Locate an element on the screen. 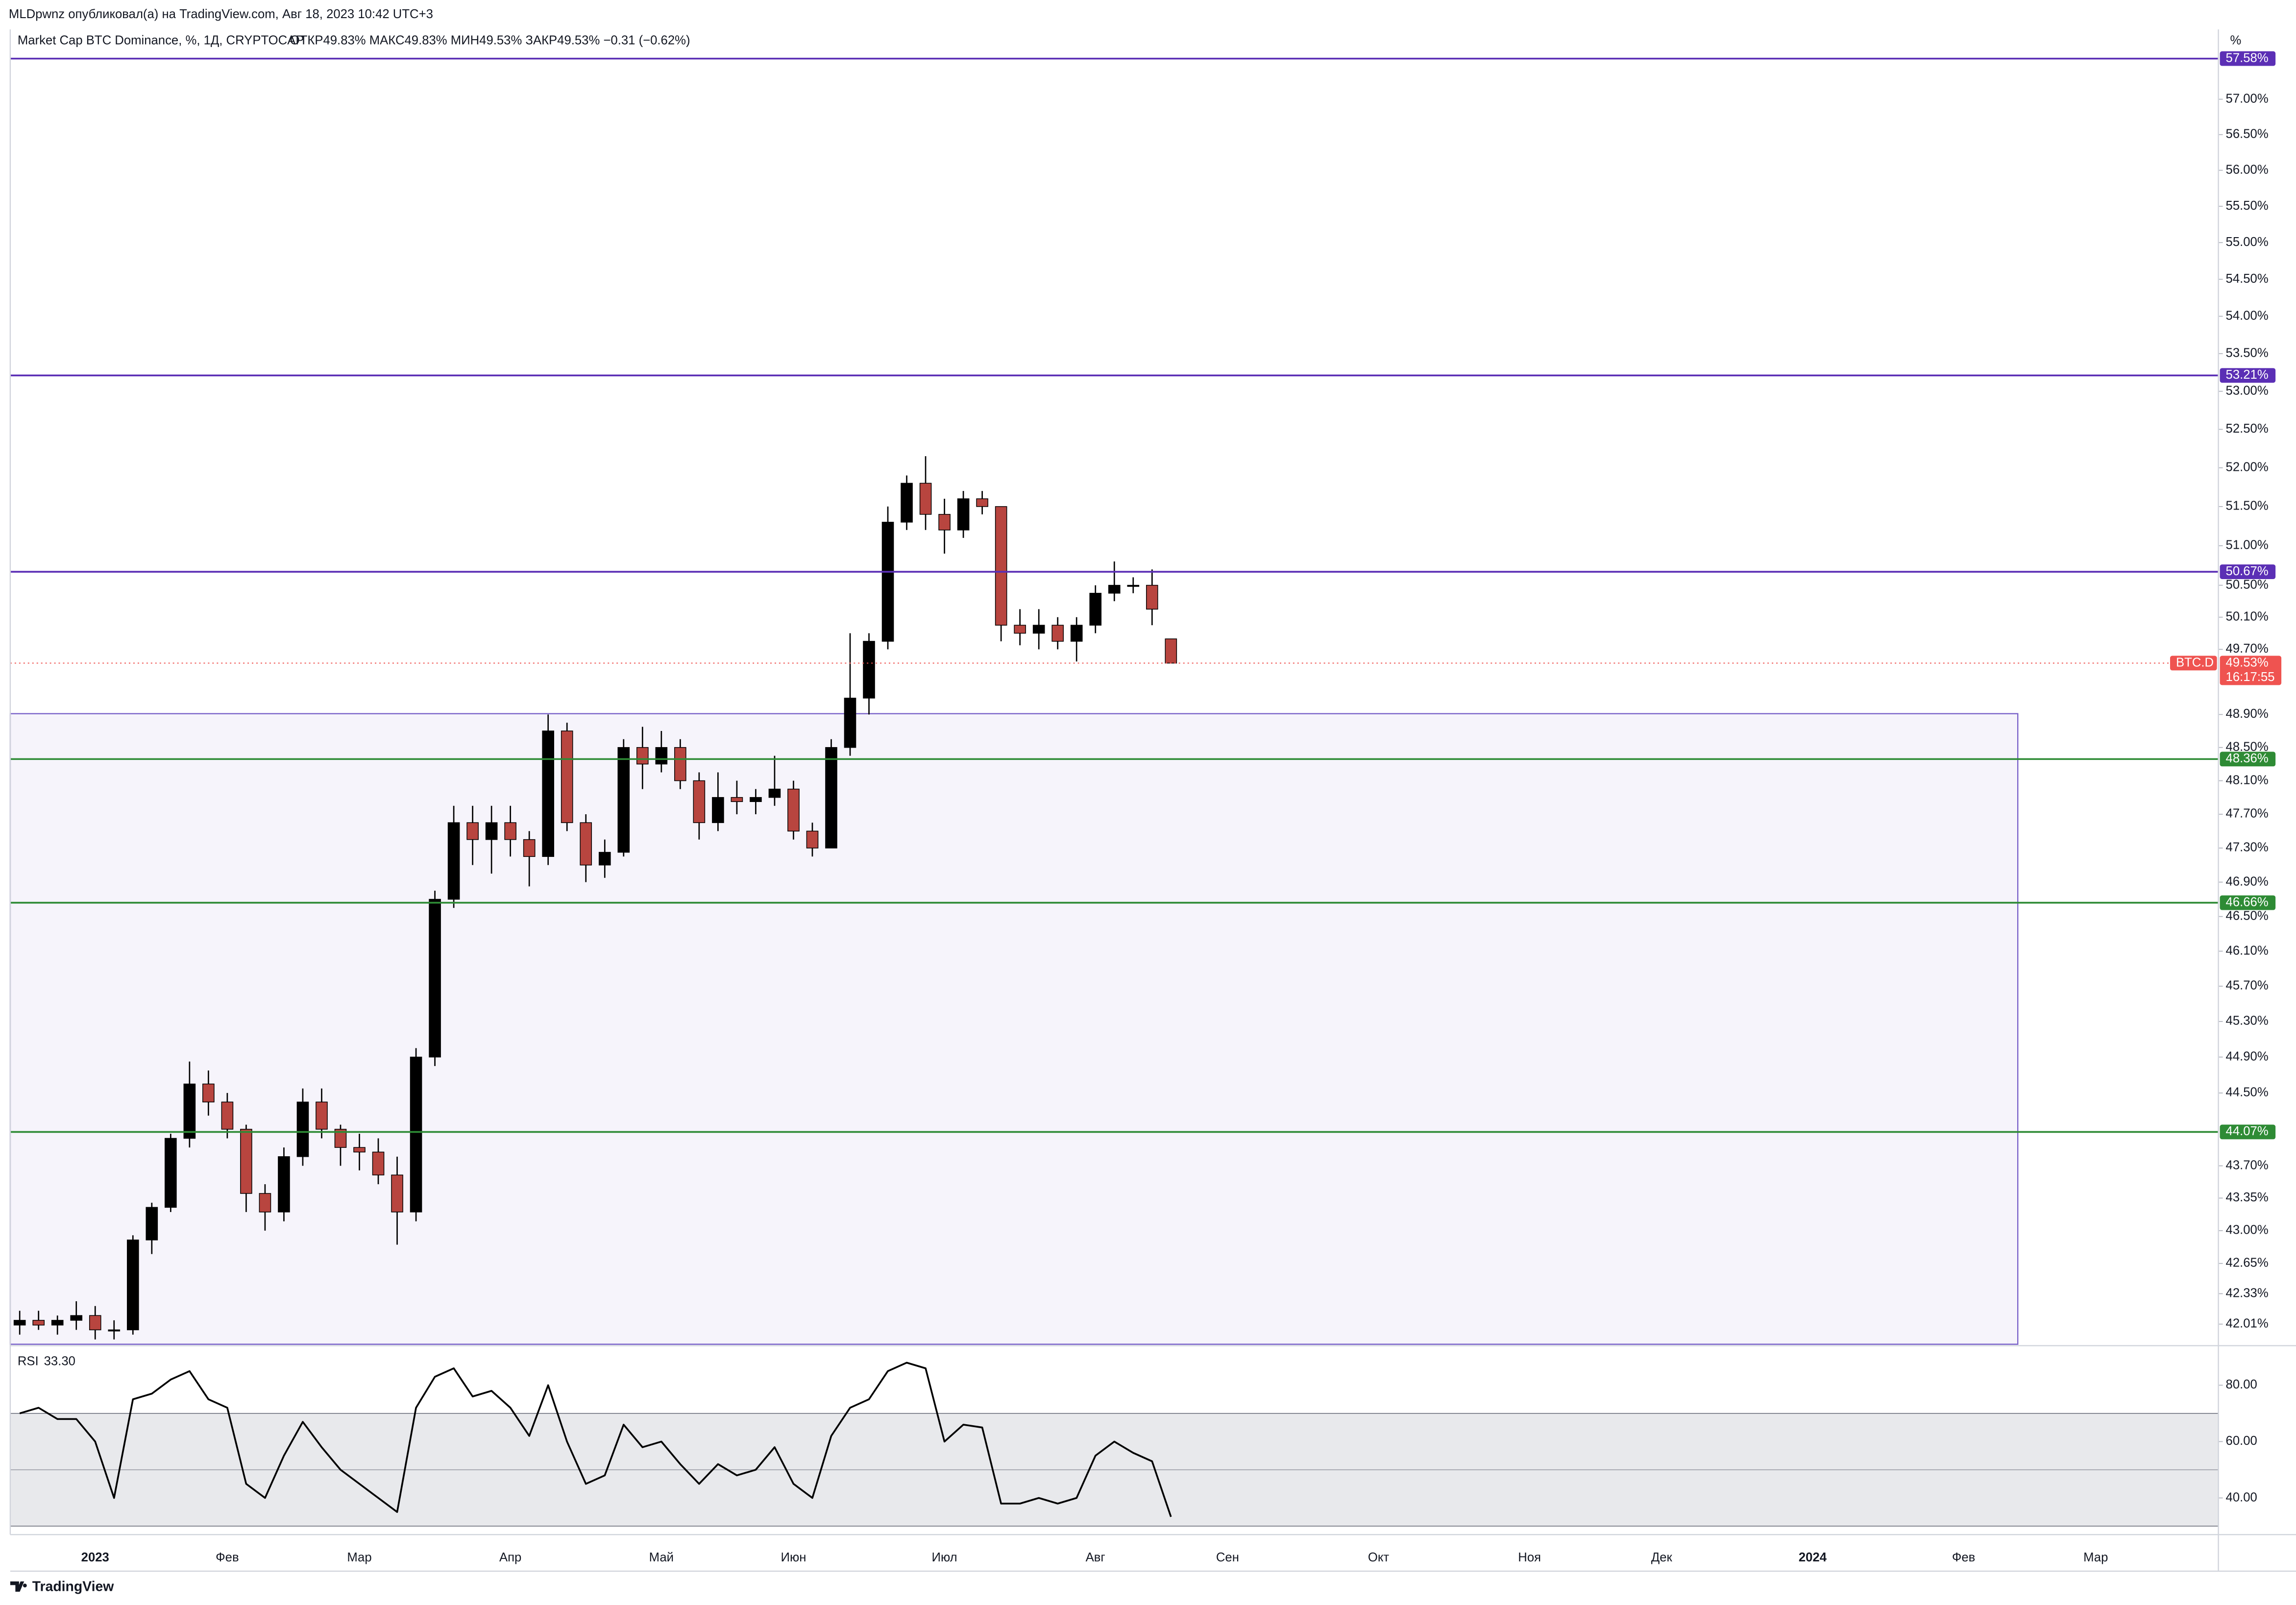  y-tick-label: 56.50% is located at coordinates (2247, 134).